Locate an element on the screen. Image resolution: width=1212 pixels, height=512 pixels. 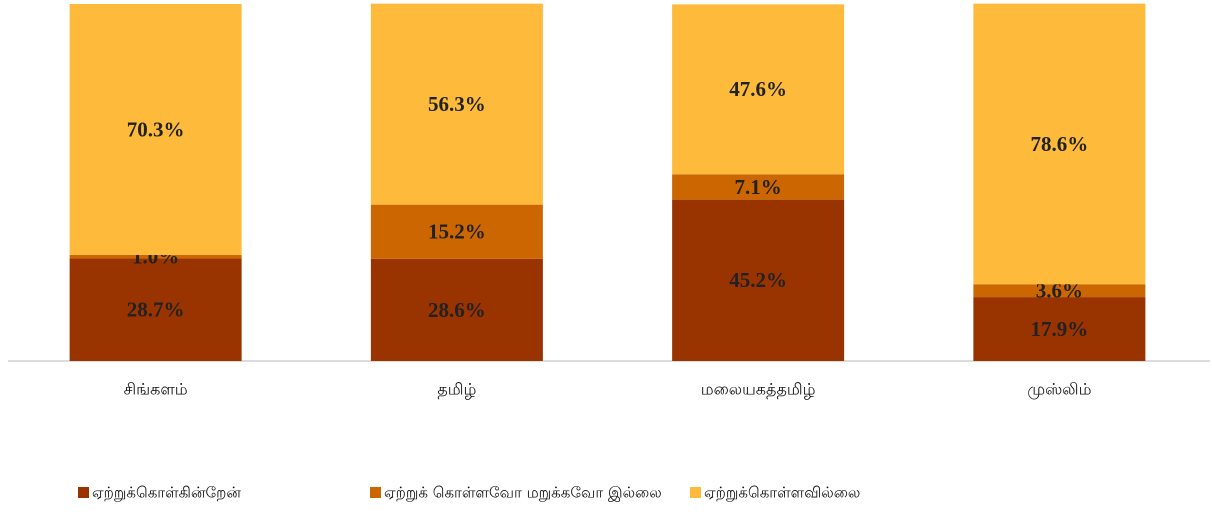
x-tick-label: மலையகத்தமிழ் is located at coordinates (758, 389).